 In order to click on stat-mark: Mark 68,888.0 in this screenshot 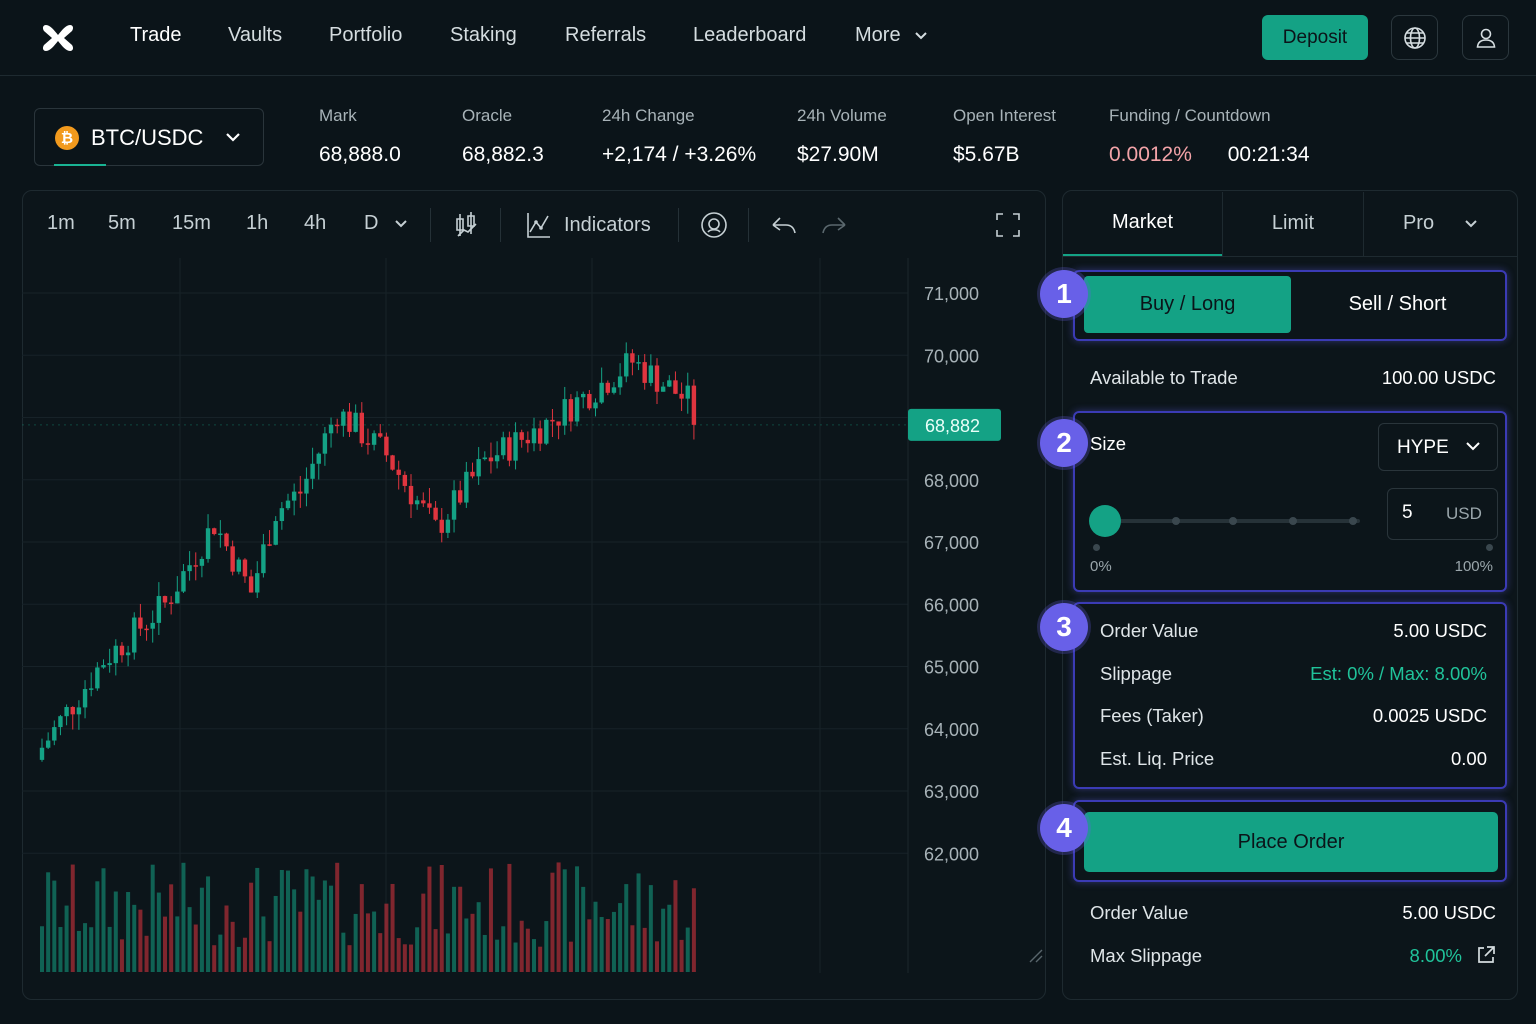, I will do `click(360, 136)`.